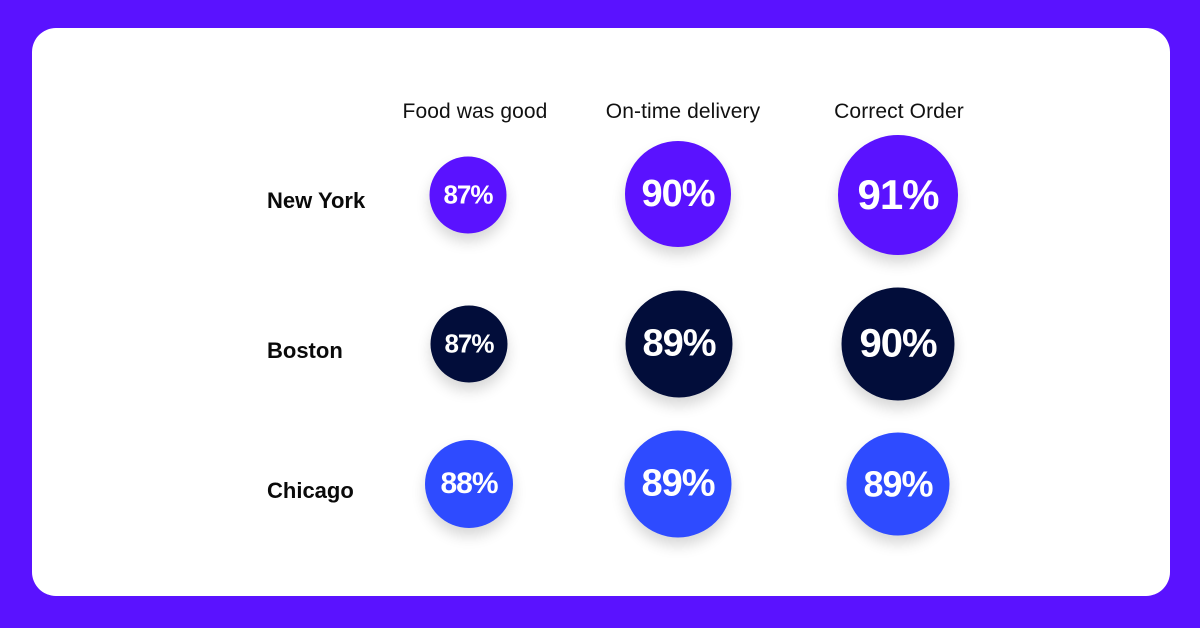 This screenshot has width=1200, height=628. I want to click on row-label-chicago: Chicago, so click(310, 490).